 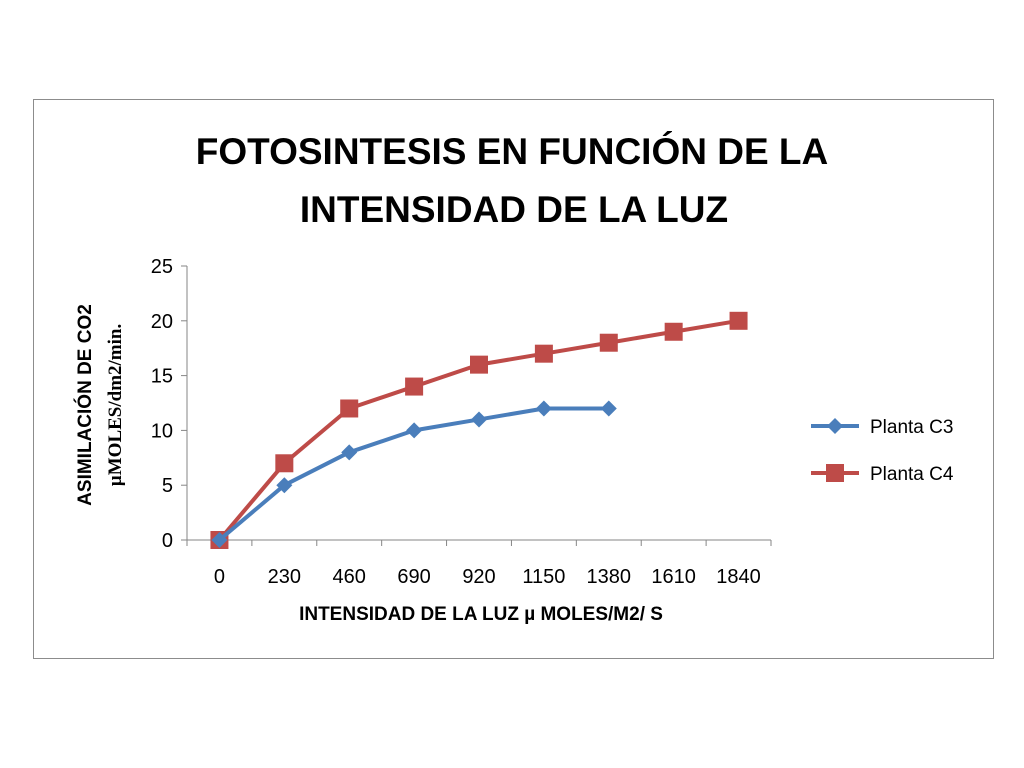 What do you see at coordinates (609, 577) in the screenshot?
I see `x-tick-label: 1380` at bounding box center [609, 577].